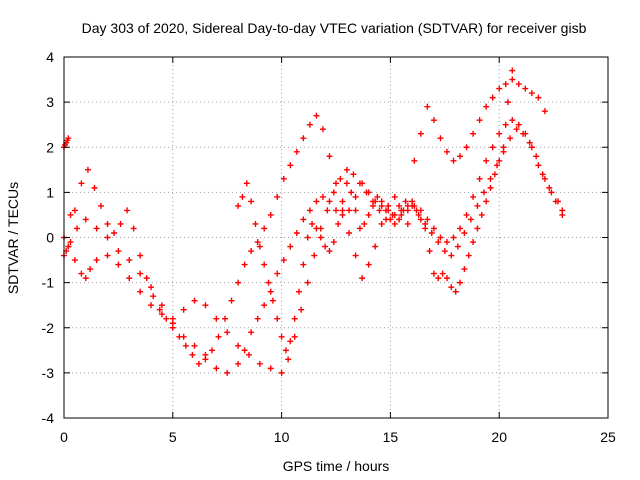 This screenshot has height=480, width=640. I want to click on y-axis-label: SDTVAR / TECUs, so click(13, 238).